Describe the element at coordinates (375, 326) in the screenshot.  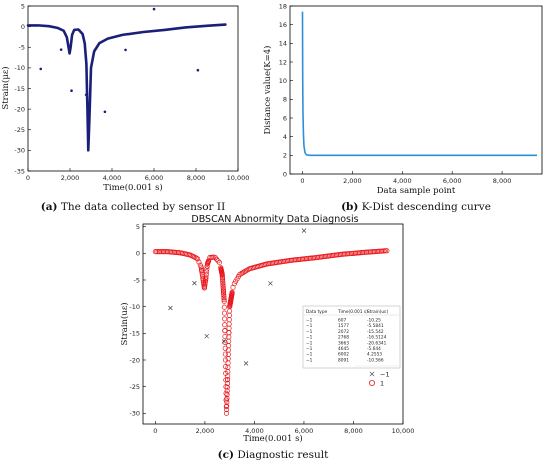
I see `table-cell: -5.5841` at that location.